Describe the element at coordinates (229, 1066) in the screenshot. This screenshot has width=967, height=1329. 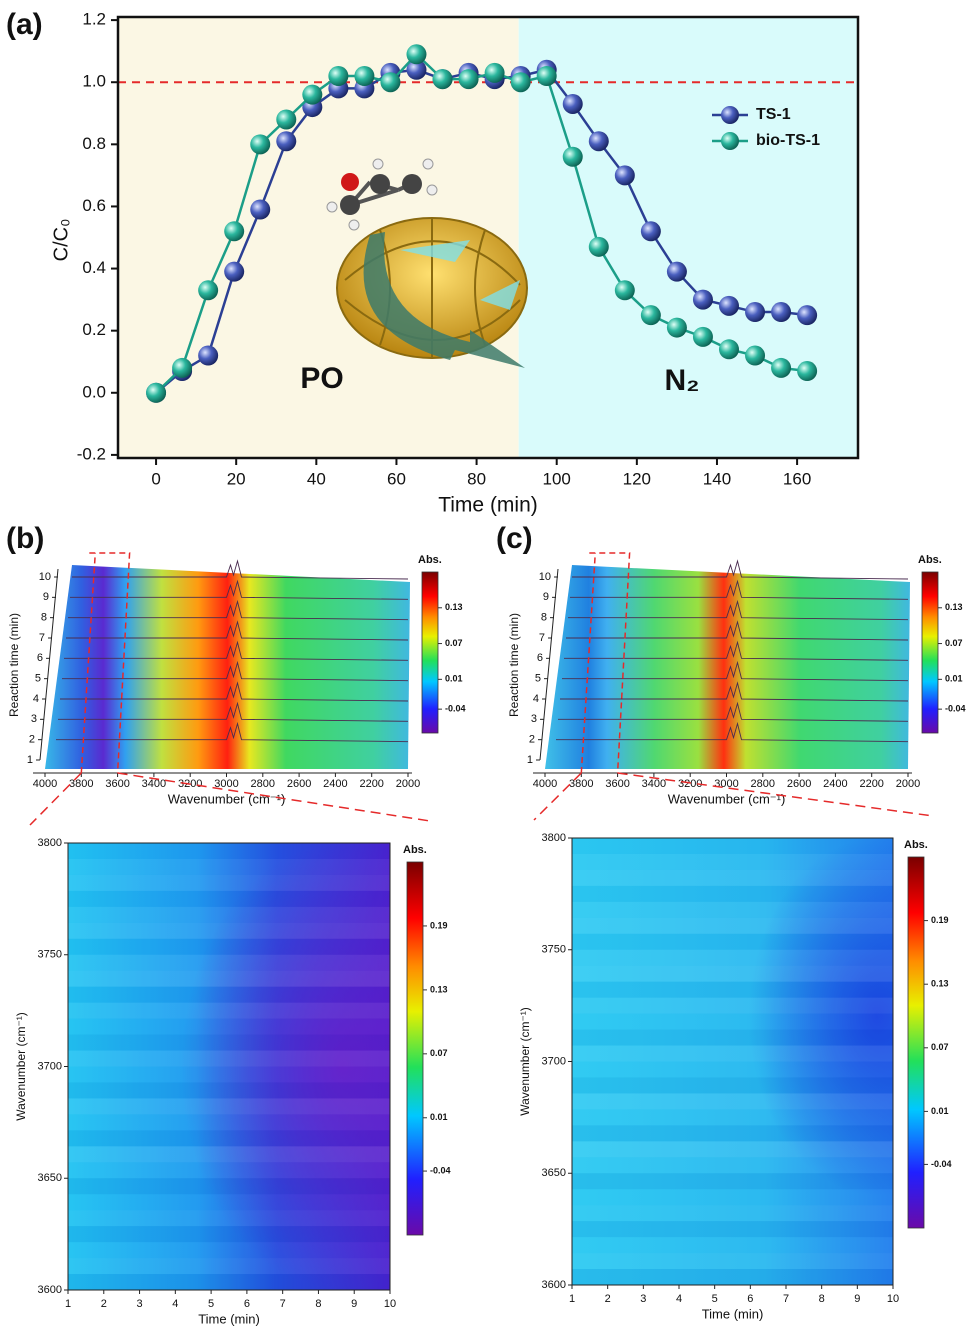
I see `heatmap-core` at that location.